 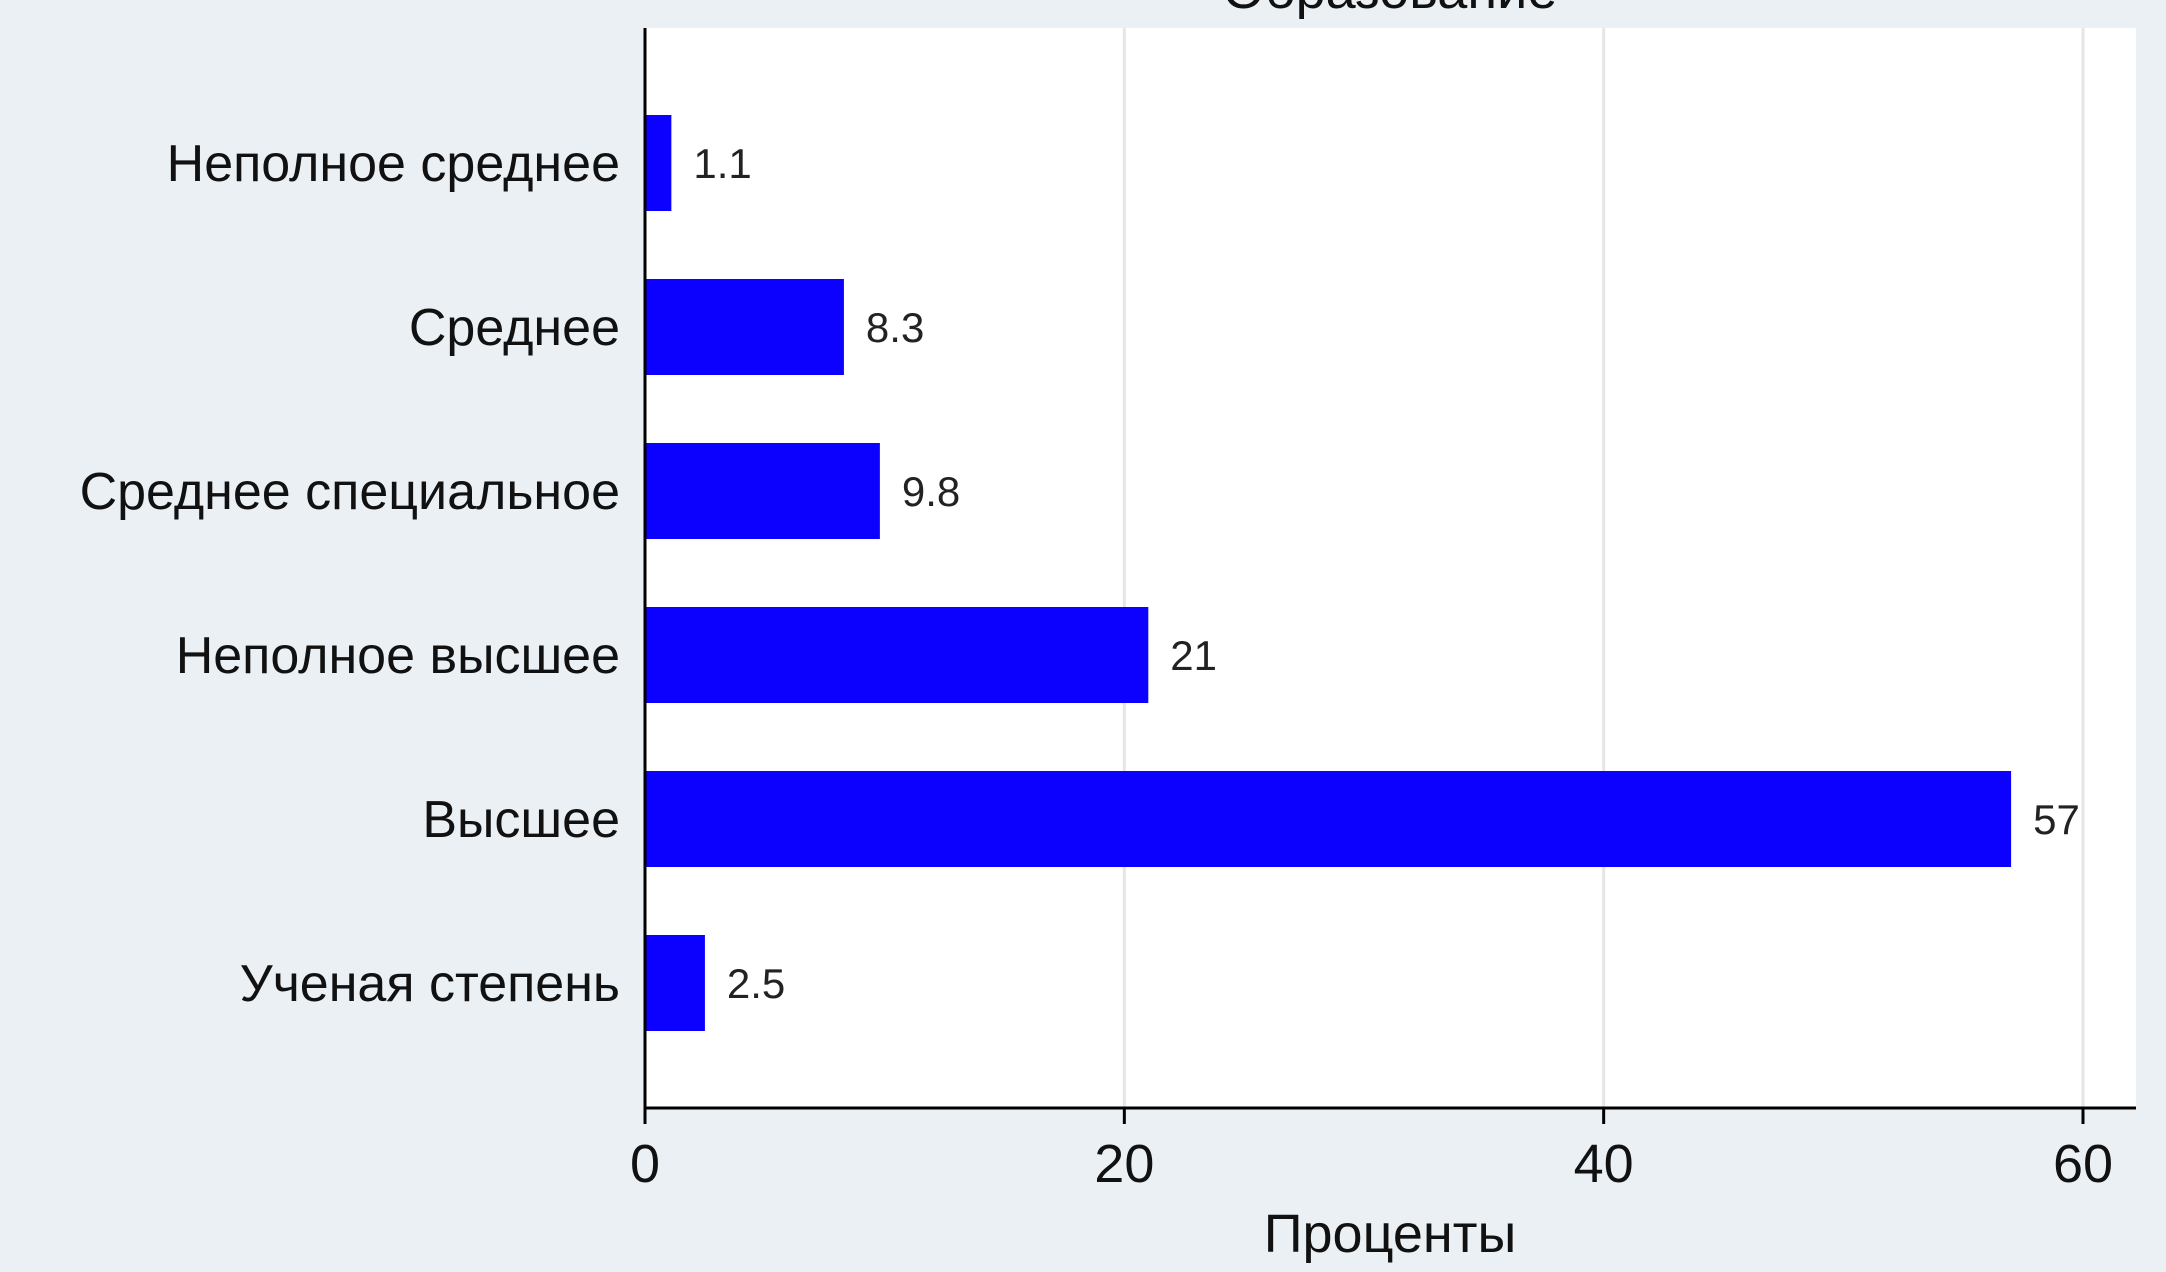 What do you see at coordinates (2083, 1164) in the screenshot?
I see `x-tick-label: 60` at bounding box center [2083, 1164].